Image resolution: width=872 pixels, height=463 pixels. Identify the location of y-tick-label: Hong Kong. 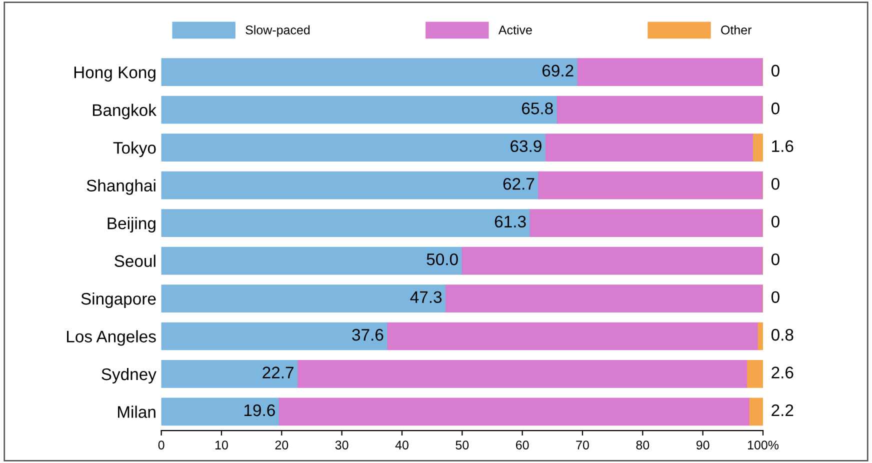
(115, 74).